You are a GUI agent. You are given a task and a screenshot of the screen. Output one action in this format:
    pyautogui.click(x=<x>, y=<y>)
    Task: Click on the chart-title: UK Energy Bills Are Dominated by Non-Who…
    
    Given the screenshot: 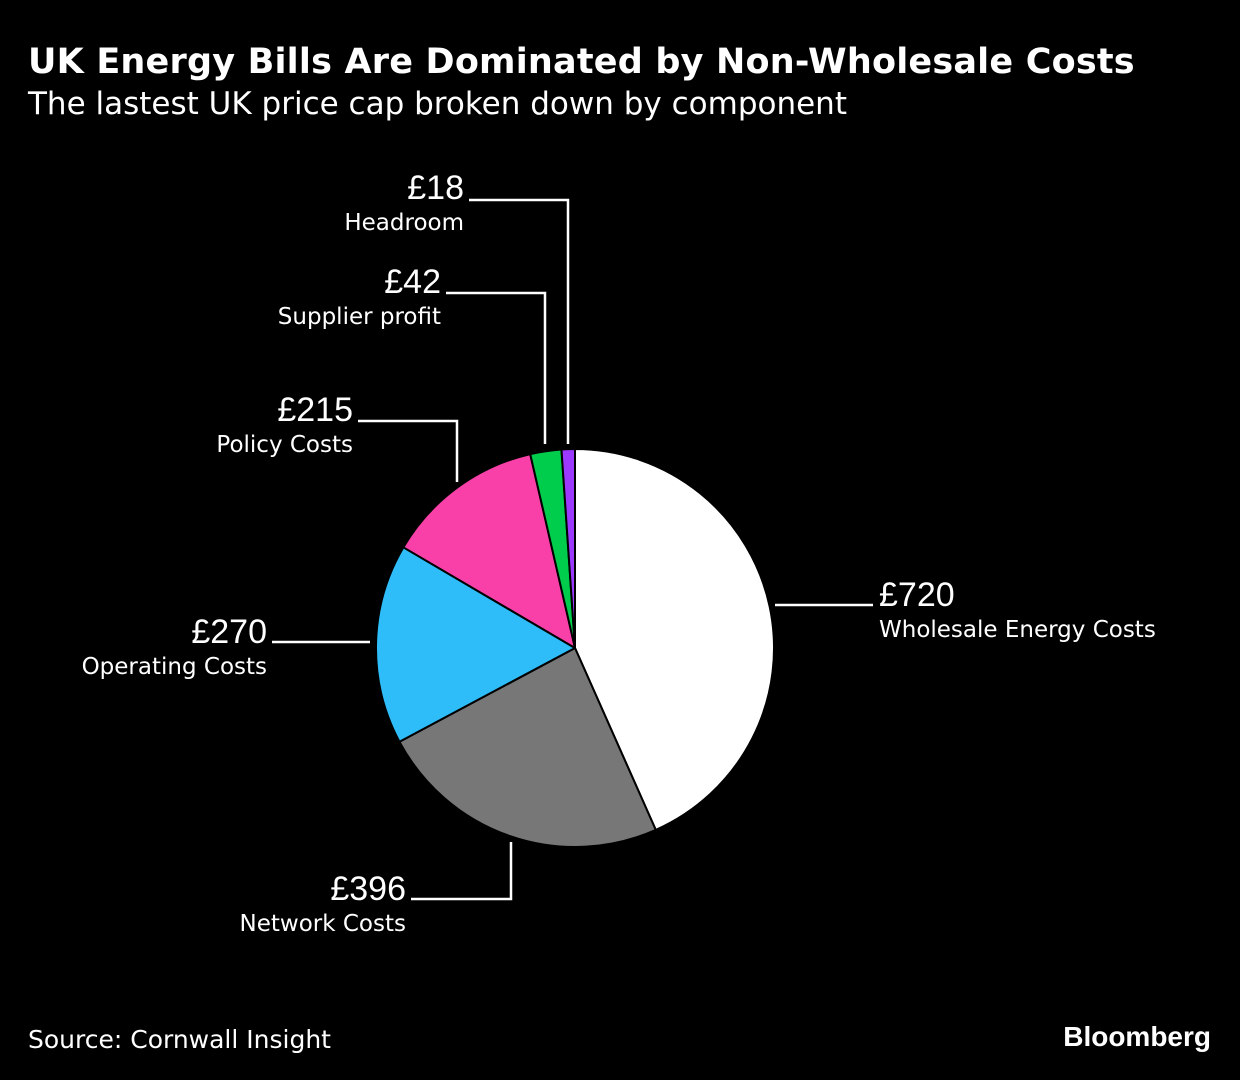 What is the action you would take?
    pyautogui.click(x=581, y=62)
    